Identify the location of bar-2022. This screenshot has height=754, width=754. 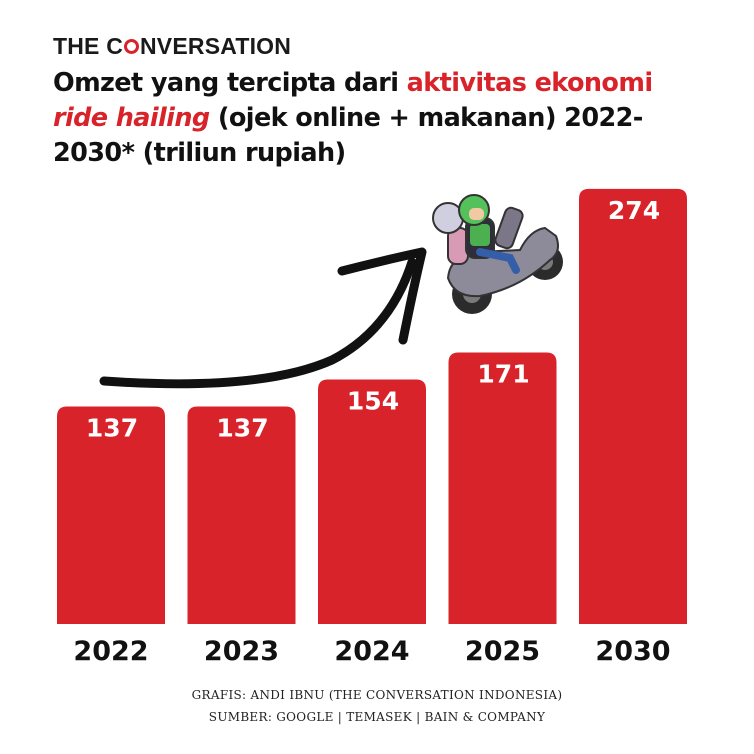
(111, 515).